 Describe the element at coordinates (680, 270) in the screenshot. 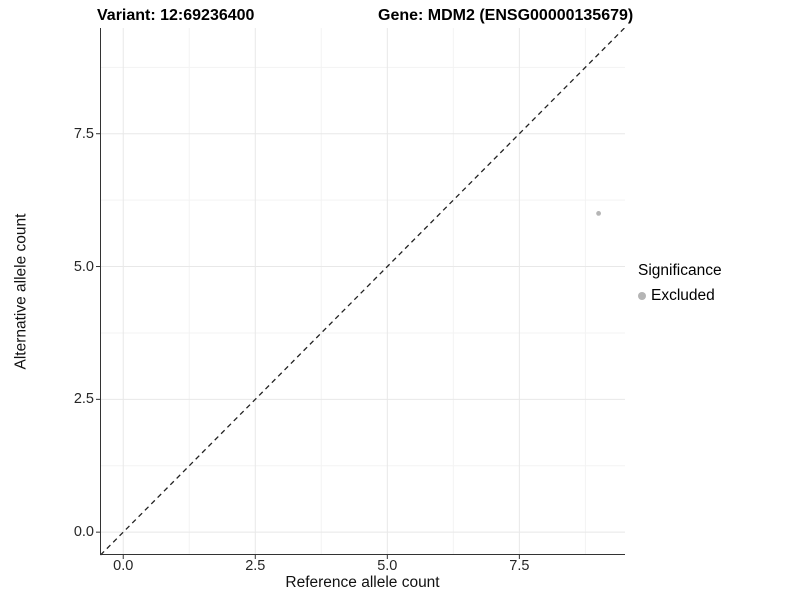

I see `legend-title: Significance` at that location.